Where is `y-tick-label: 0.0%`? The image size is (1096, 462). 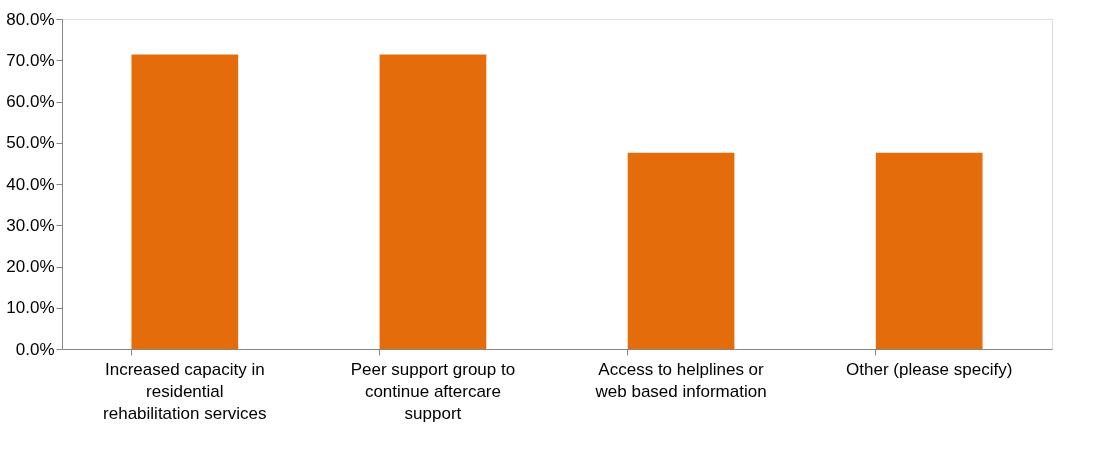
y-tick-label: 0.0% is located at coordinates (35, 349).